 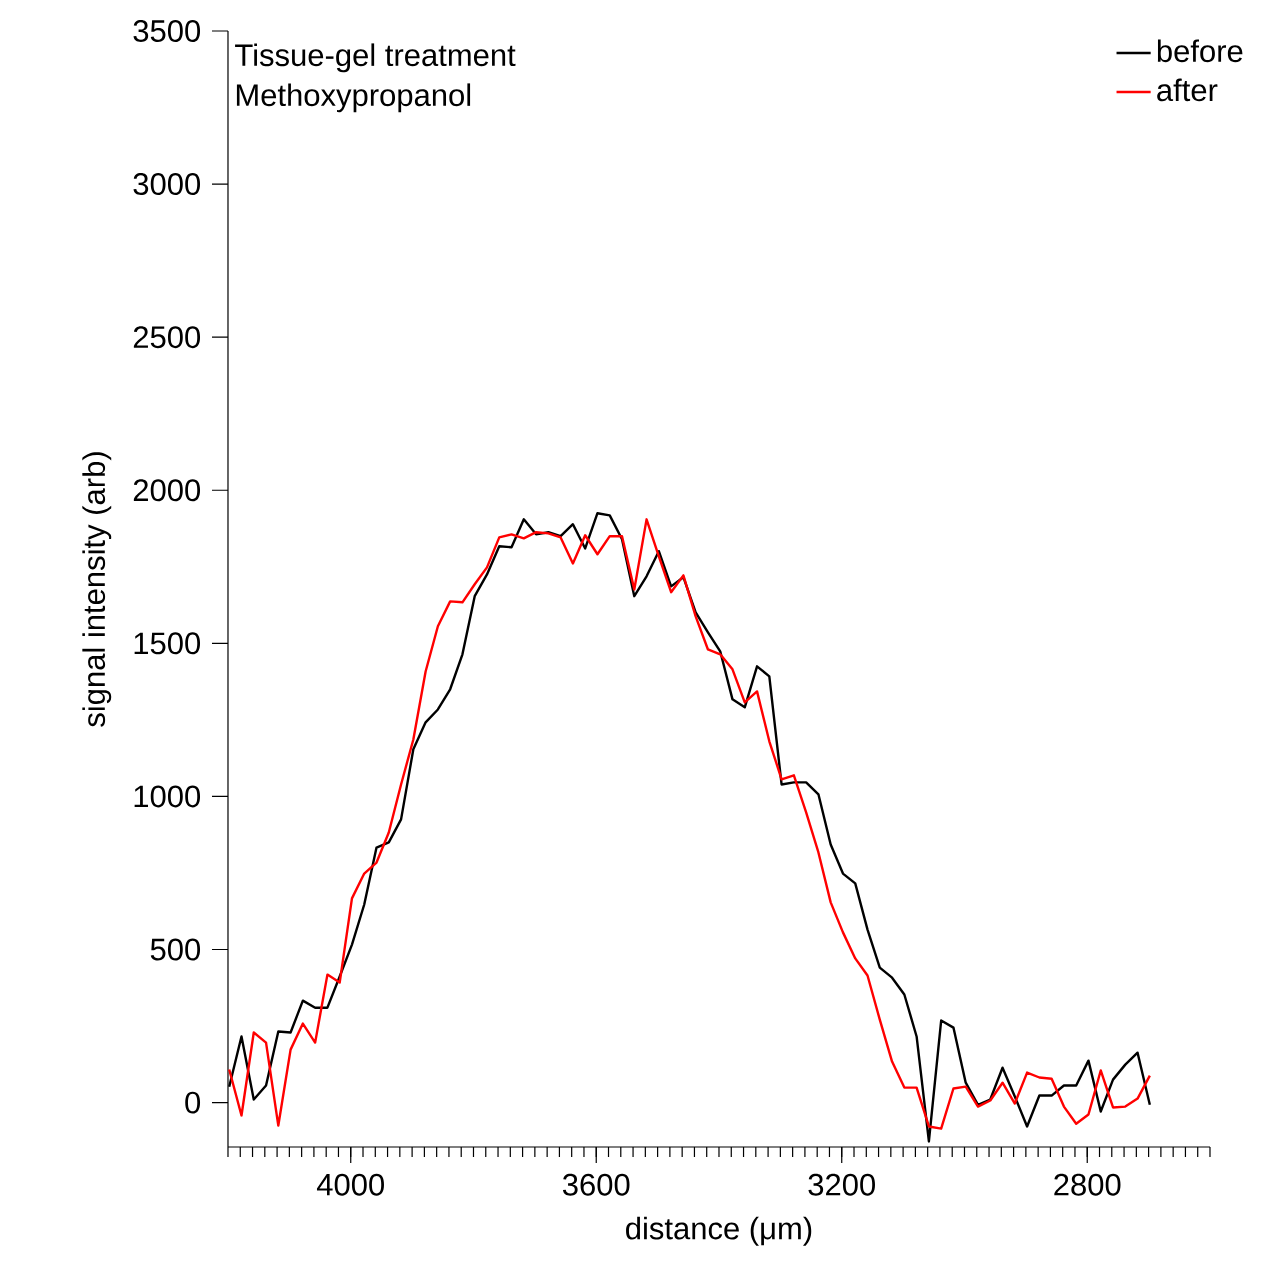 What do you see at coordinates (596, 1184) in the screenshot?
I see `x-tick-label: 3600` at bounding box center [596, 1184].